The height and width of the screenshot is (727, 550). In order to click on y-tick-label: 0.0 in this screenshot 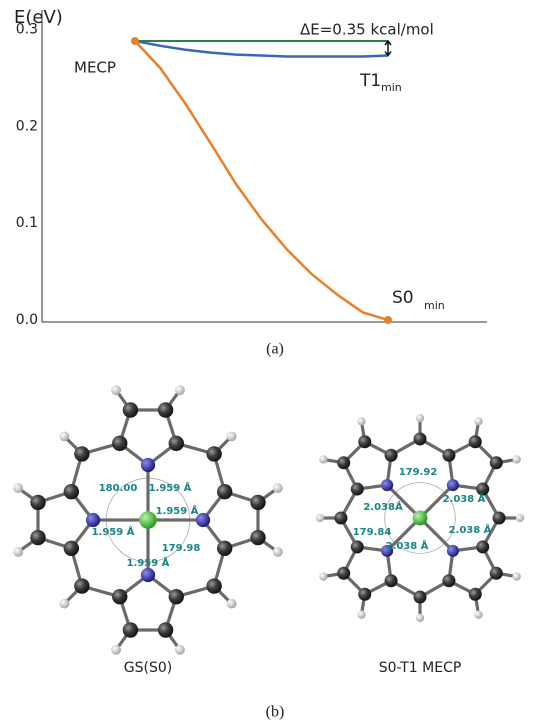, I will do `click(27, 320)`.